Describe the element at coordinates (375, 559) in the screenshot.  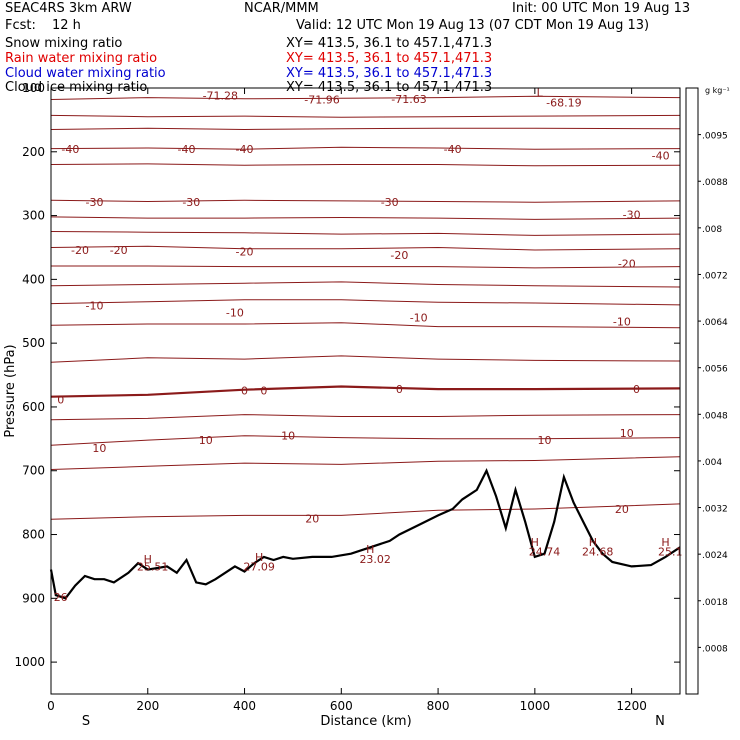
I see `contour-label-40: 23.02` at that location.